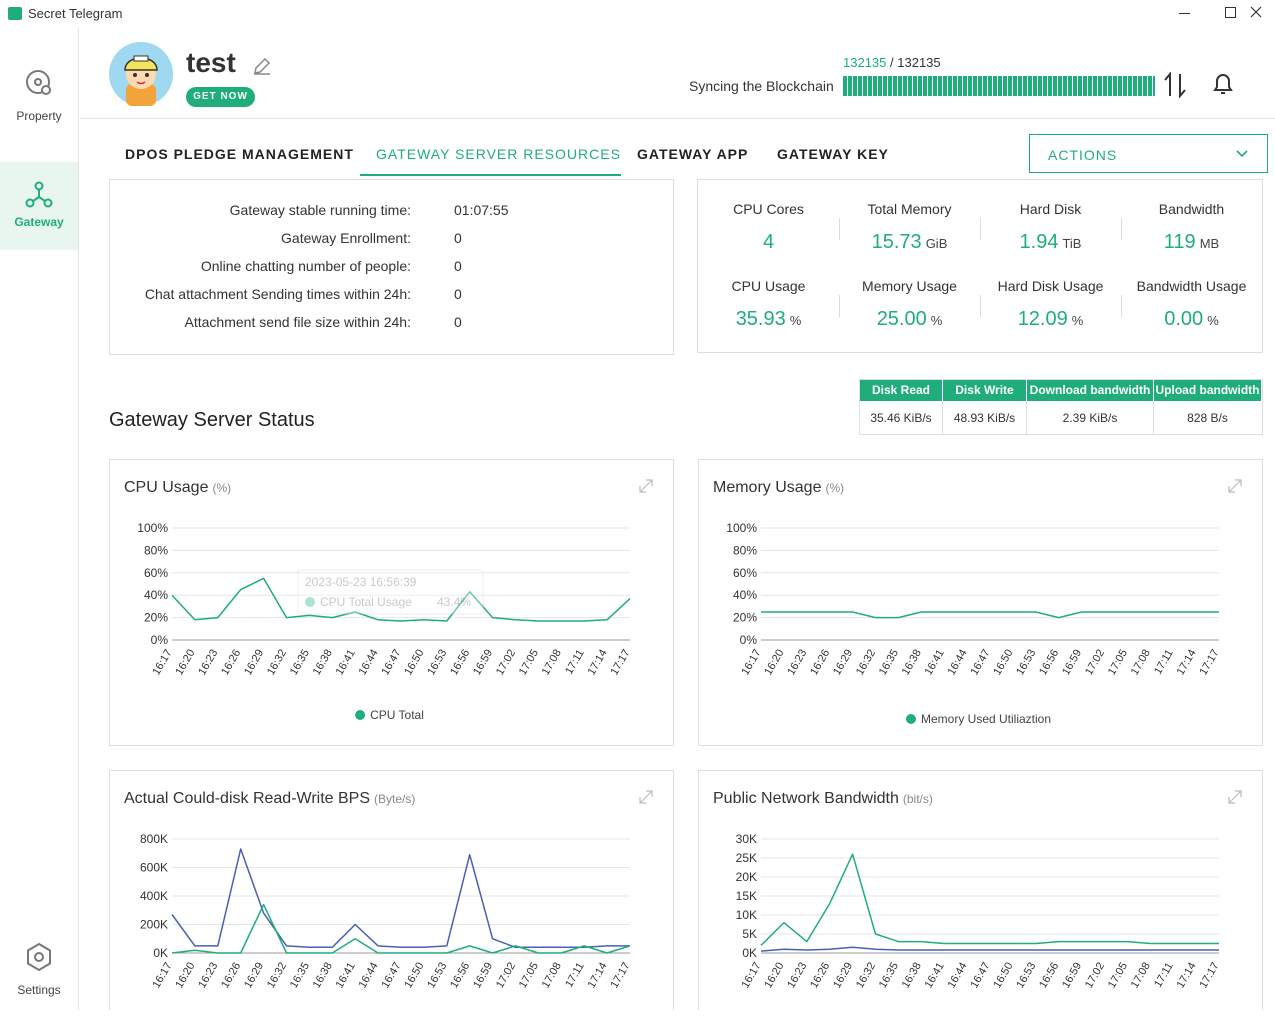  Describe the element at coordinates (212, 420) in the screenshot. I see `section-title: Gateway Server Status` at that location.